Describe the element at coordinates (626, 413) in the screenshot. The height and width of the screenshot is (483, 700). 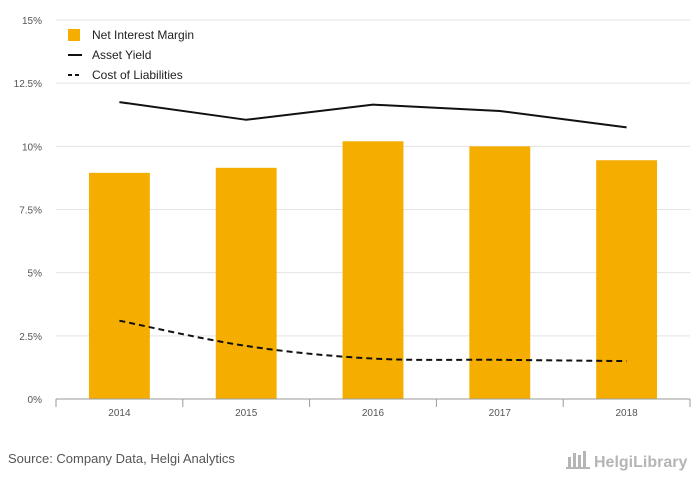
I see `x-tick-label: 2018` at that location.